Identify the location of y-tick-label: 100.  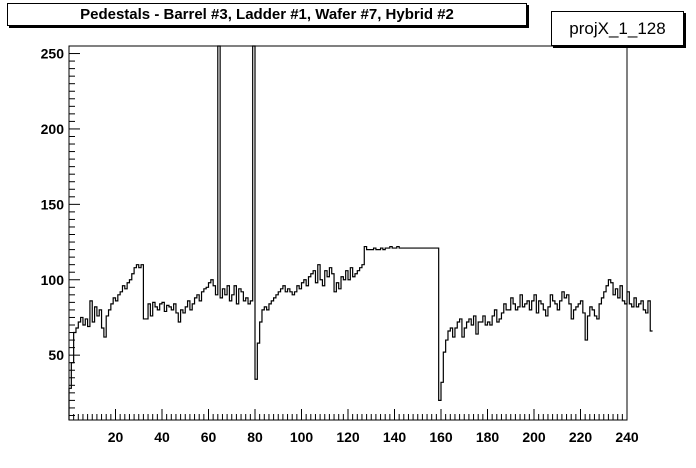
(53, 280).